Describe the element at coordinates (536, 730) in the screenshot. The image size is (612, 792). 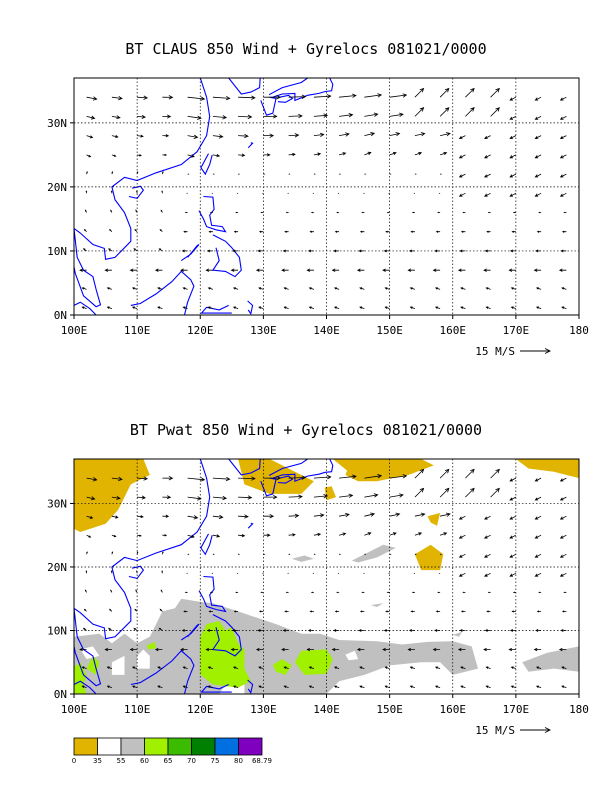
I see `reference-vector-arrow` at that location.